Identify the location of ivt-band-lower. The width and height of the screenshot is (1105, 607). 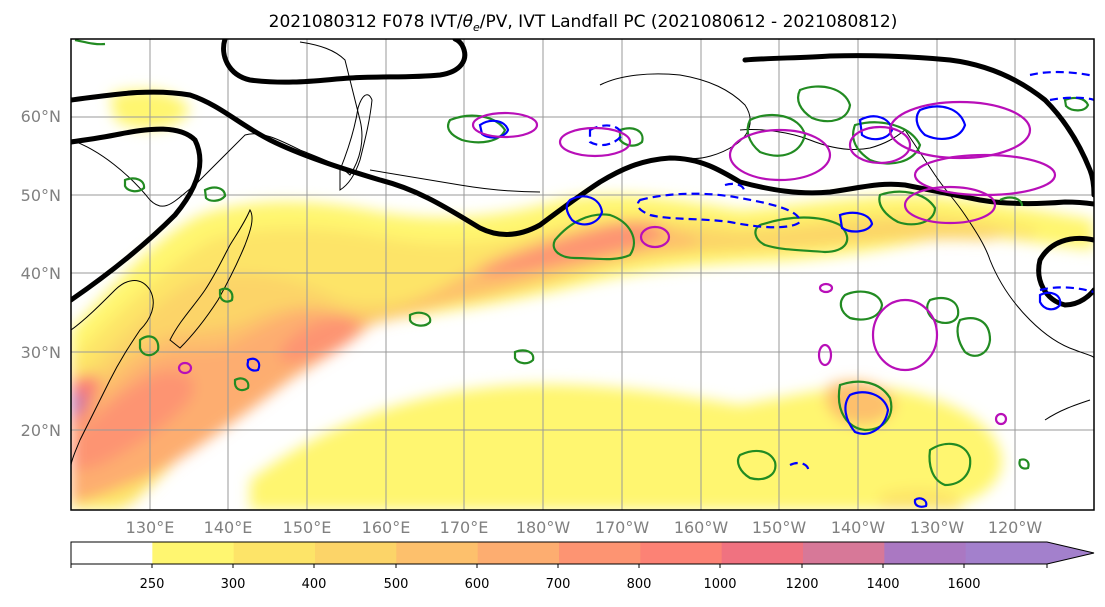
(626, 447).